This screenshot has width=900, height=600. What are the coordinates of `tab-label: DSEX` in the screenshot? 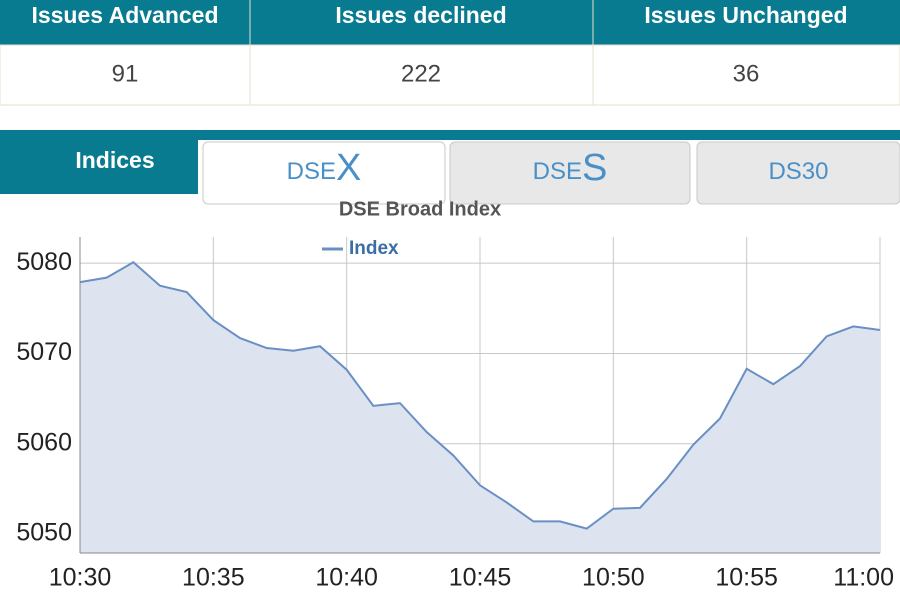 It's located at (324, 168).